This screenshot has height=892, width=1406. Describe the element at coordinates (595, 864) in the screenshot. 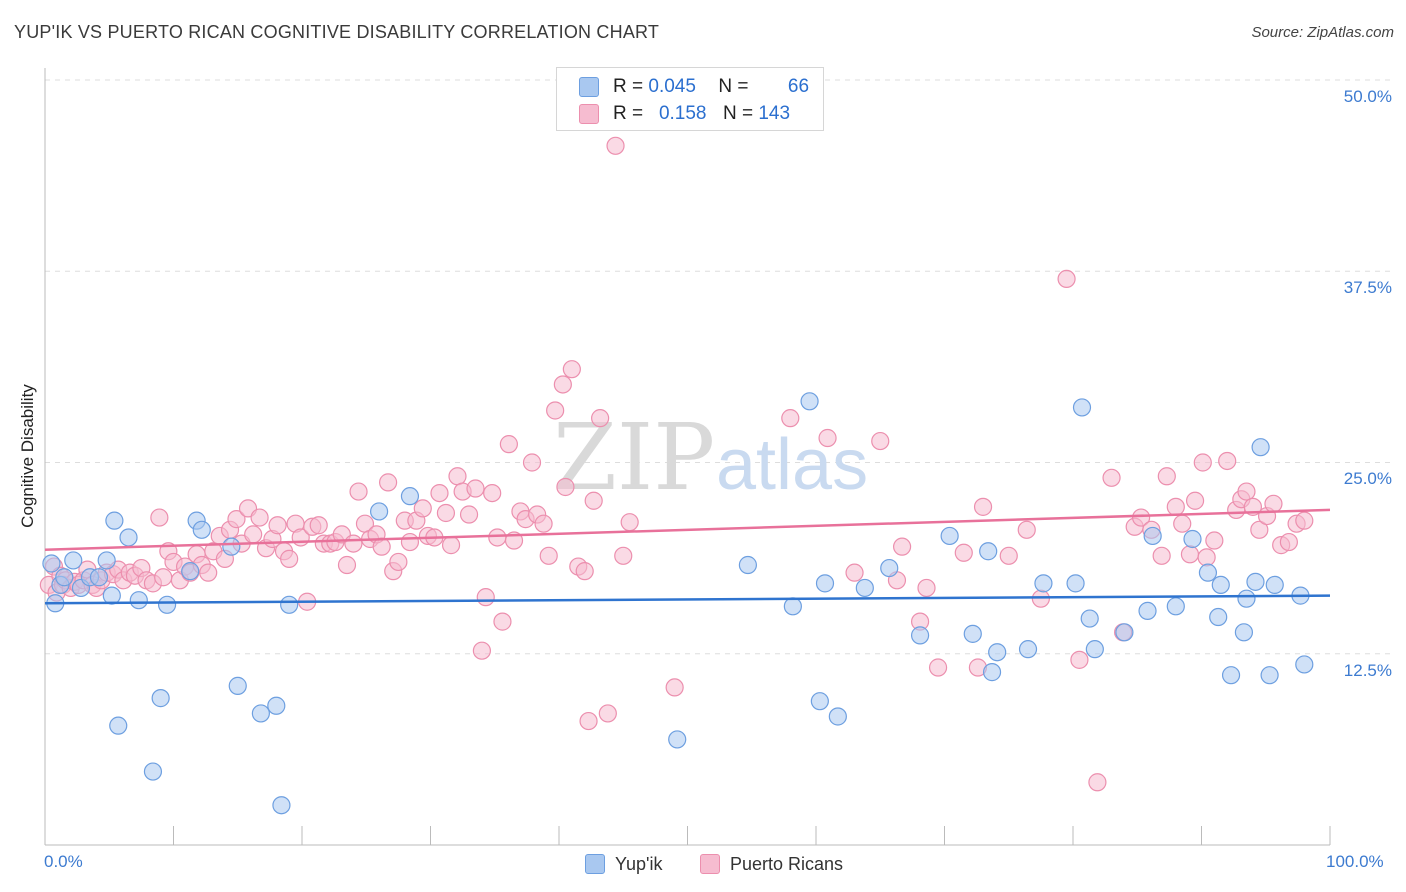

I see `bottom-legend-swatch-yupik` at that location.